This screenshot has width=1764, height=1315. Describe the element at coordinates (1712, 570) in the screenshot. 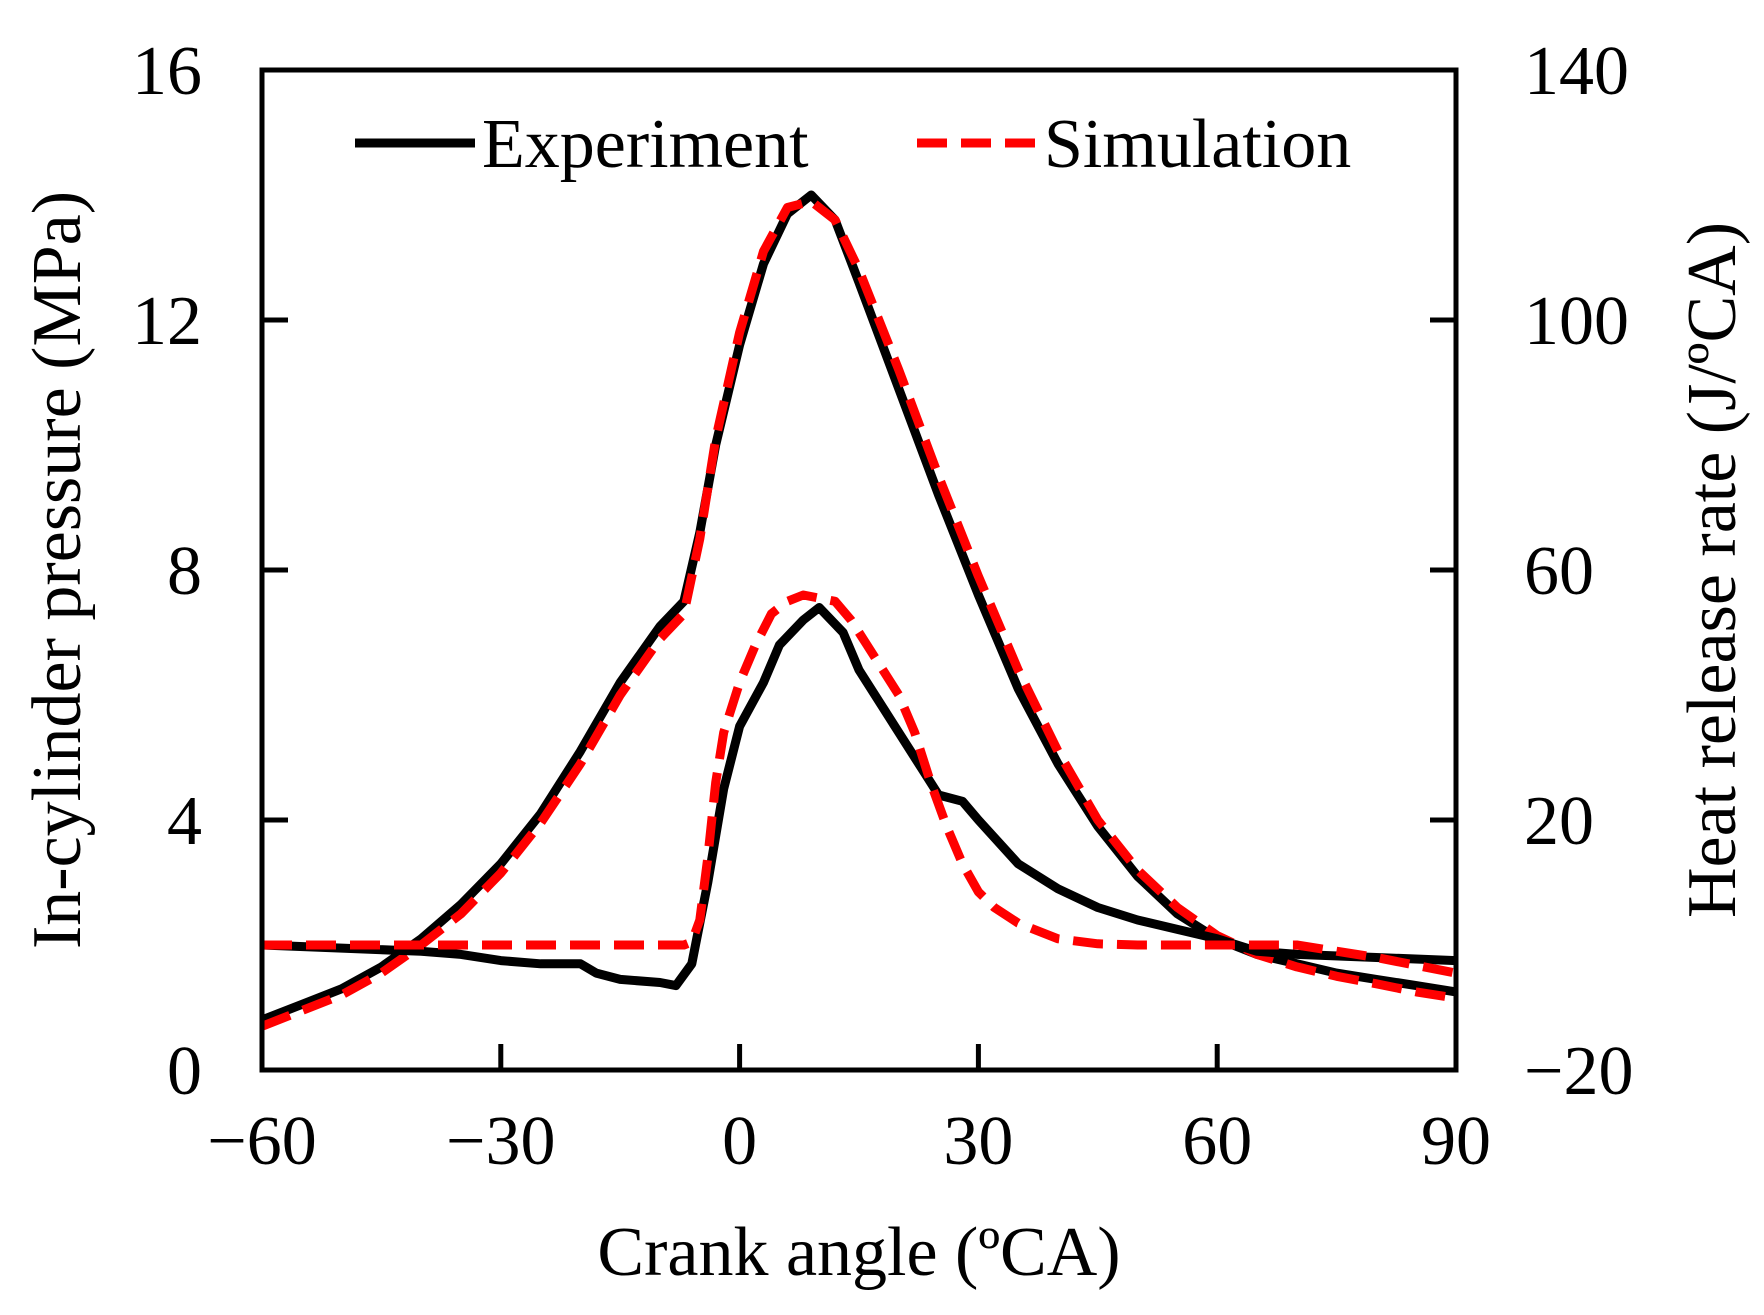

I see `y-right-axis-title: Heat release rate (J/ºCA)` at that location.